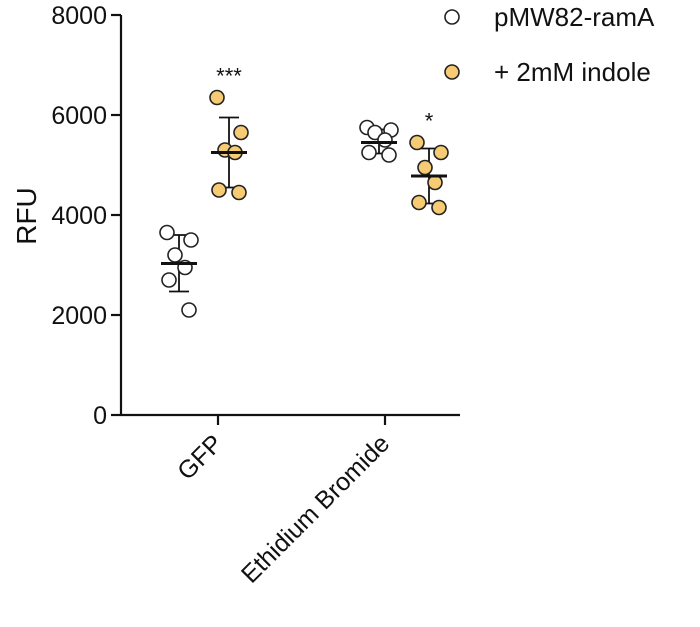 The height and width of the screenshot is (627, 700). Describe the element at coordinates (79, 216) in the screenshot. I see `y-tick-label: 4000` at that location.